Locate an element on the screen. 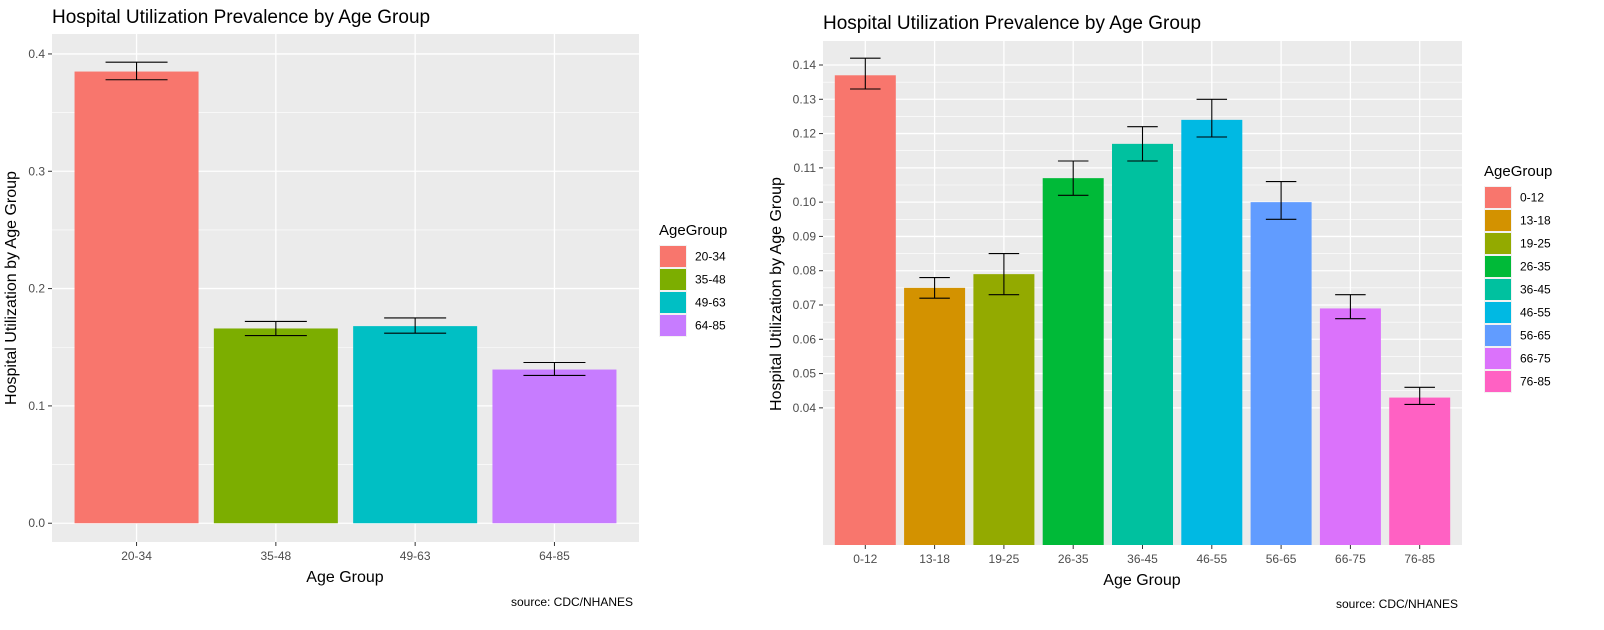 The height and width of the screenshot is (630, 1604). y-tick-label: 0.3 is located at coordinates (36, 171).